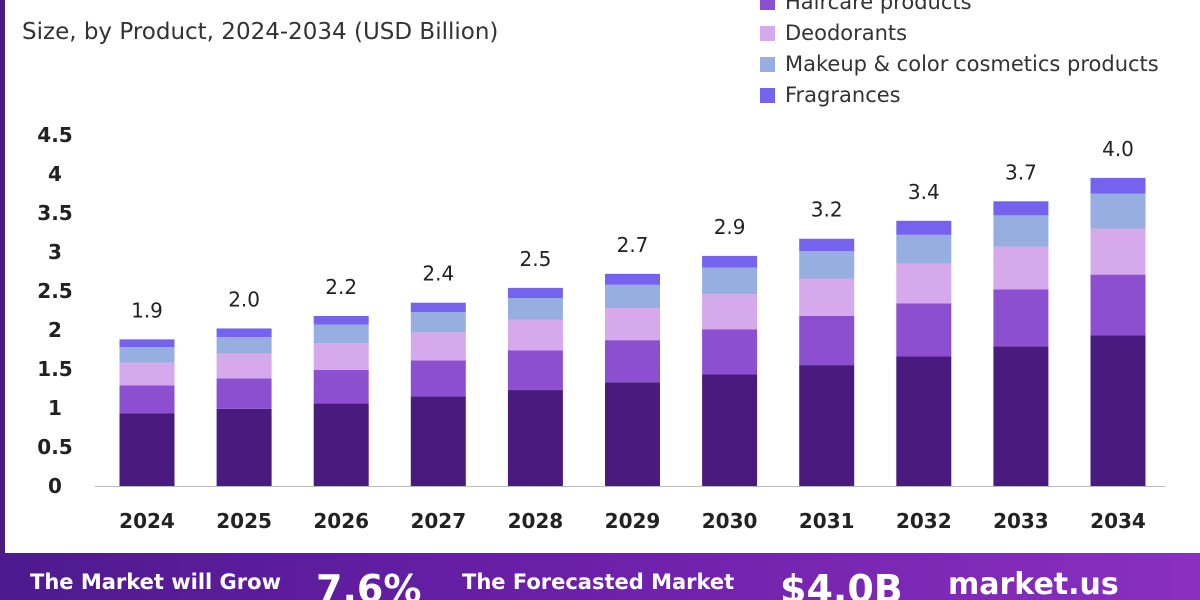 Image resolution: width=1200 pixels, height=600 pixels. What do you see at coordinates (767, 95) in the screenshot?
I see `legend-swatch-fragrances` at bounding box center [767, 95].